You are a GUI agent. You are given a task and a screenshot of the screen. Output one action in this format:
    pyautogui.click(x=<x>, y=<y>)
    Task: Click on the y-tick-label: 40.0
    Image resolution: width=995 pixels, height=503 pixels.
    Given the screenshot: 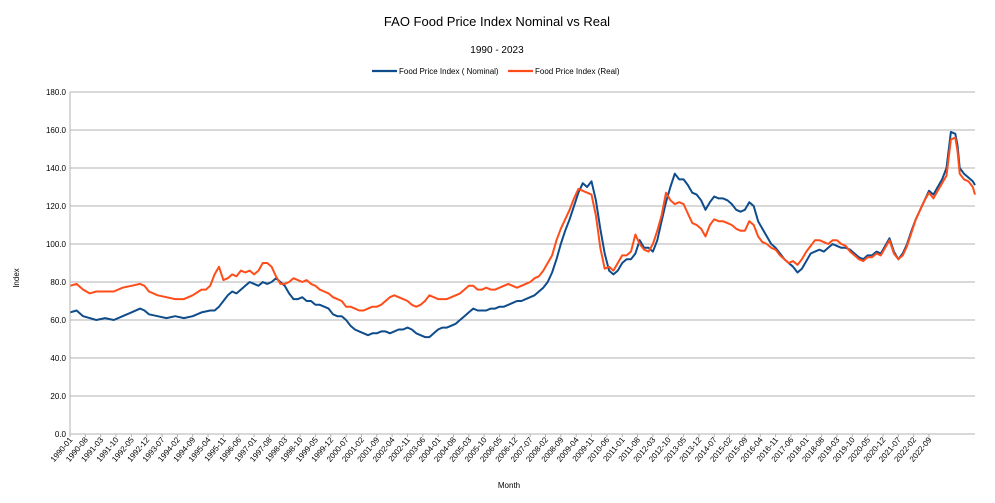 What is the action you would take?
    pyautogui.click(x=58, y=358)
    